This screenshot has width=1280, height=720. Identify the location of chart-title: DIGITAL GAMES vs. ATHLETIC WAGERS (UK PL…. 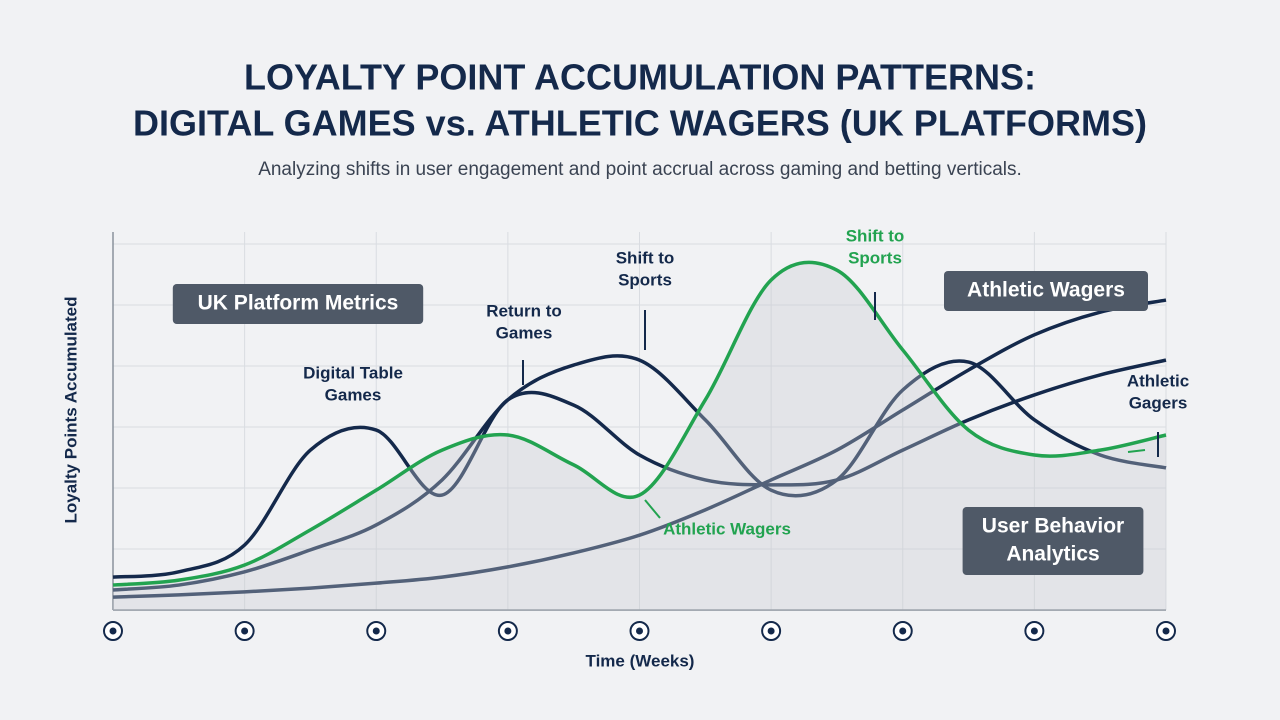
(640, 123).